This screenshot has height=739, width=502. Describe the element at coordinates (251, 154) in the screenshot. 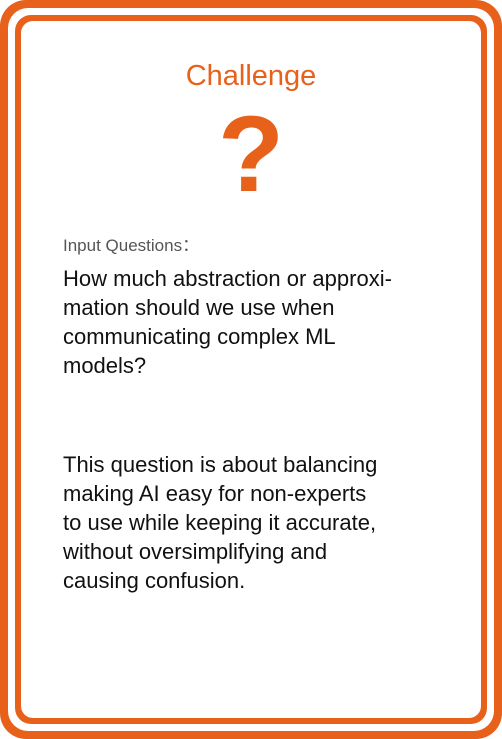

I see `question-mark-icon: ?` at that location.